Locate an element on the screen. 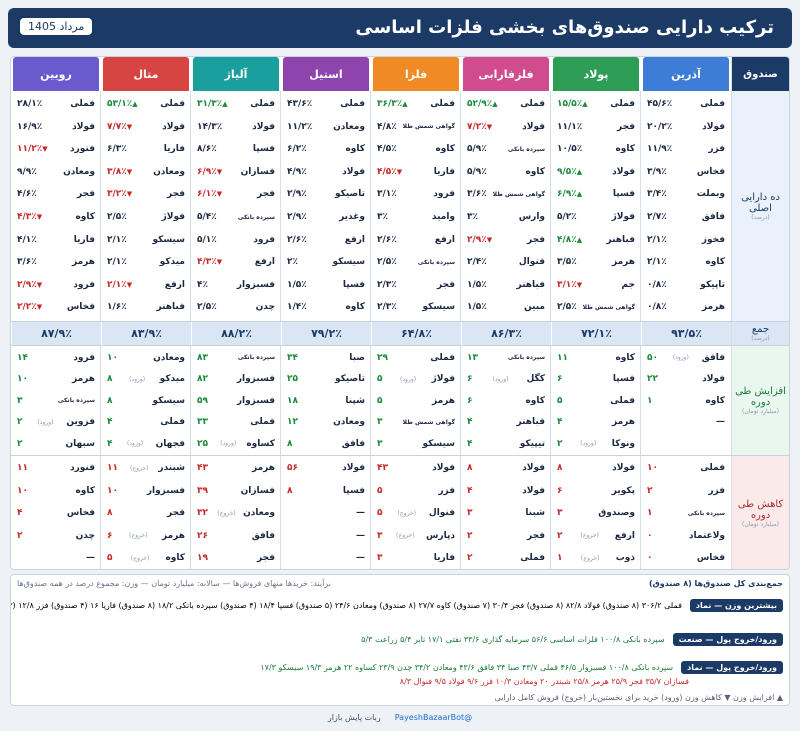  inc-cell: فسپا ۶ is located at coordinates (596, 379).